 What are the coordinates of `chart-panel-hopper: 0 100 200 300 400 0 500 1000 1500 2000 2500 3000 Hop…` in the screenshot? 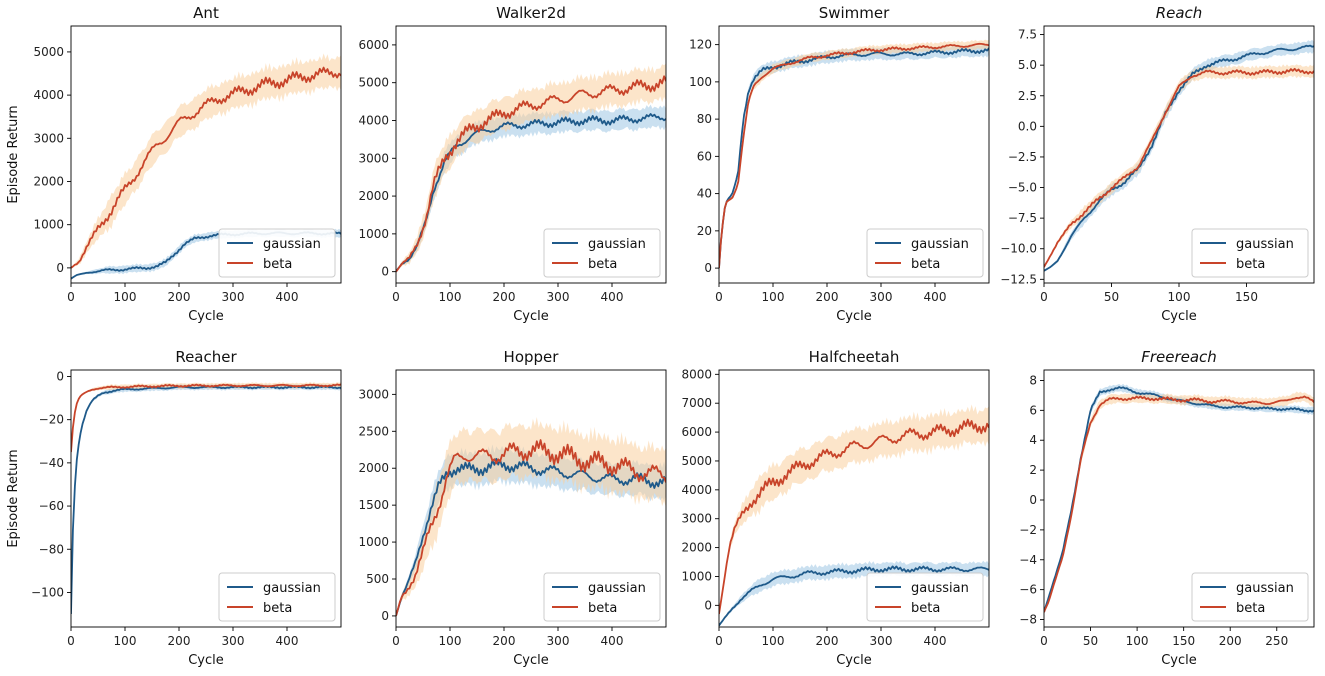 It's located at (512, 508).